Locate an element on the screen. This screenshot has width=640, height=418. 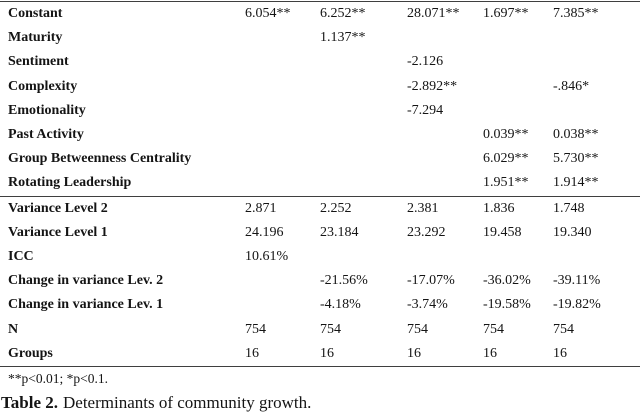
value-cell: 1.137** is located at coordinates (343, 38).